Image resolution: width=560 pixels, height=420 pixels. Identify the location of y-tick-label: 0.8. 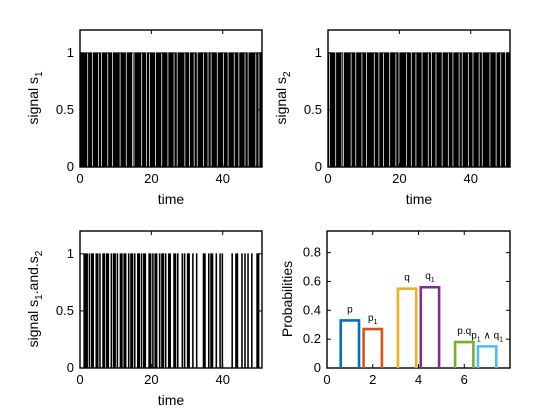
(312, 252).